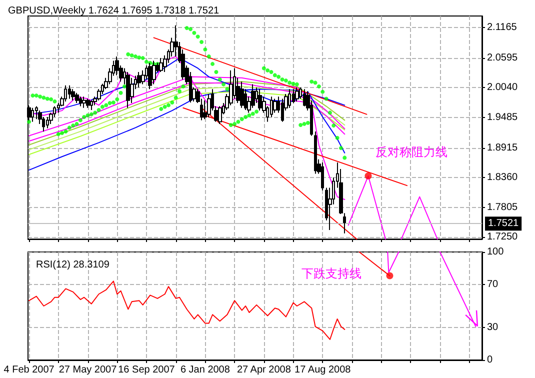 The height and width of the screenshot is (378, 535). I want to click on y-tick-label: 1.8915, so click(502, 148).